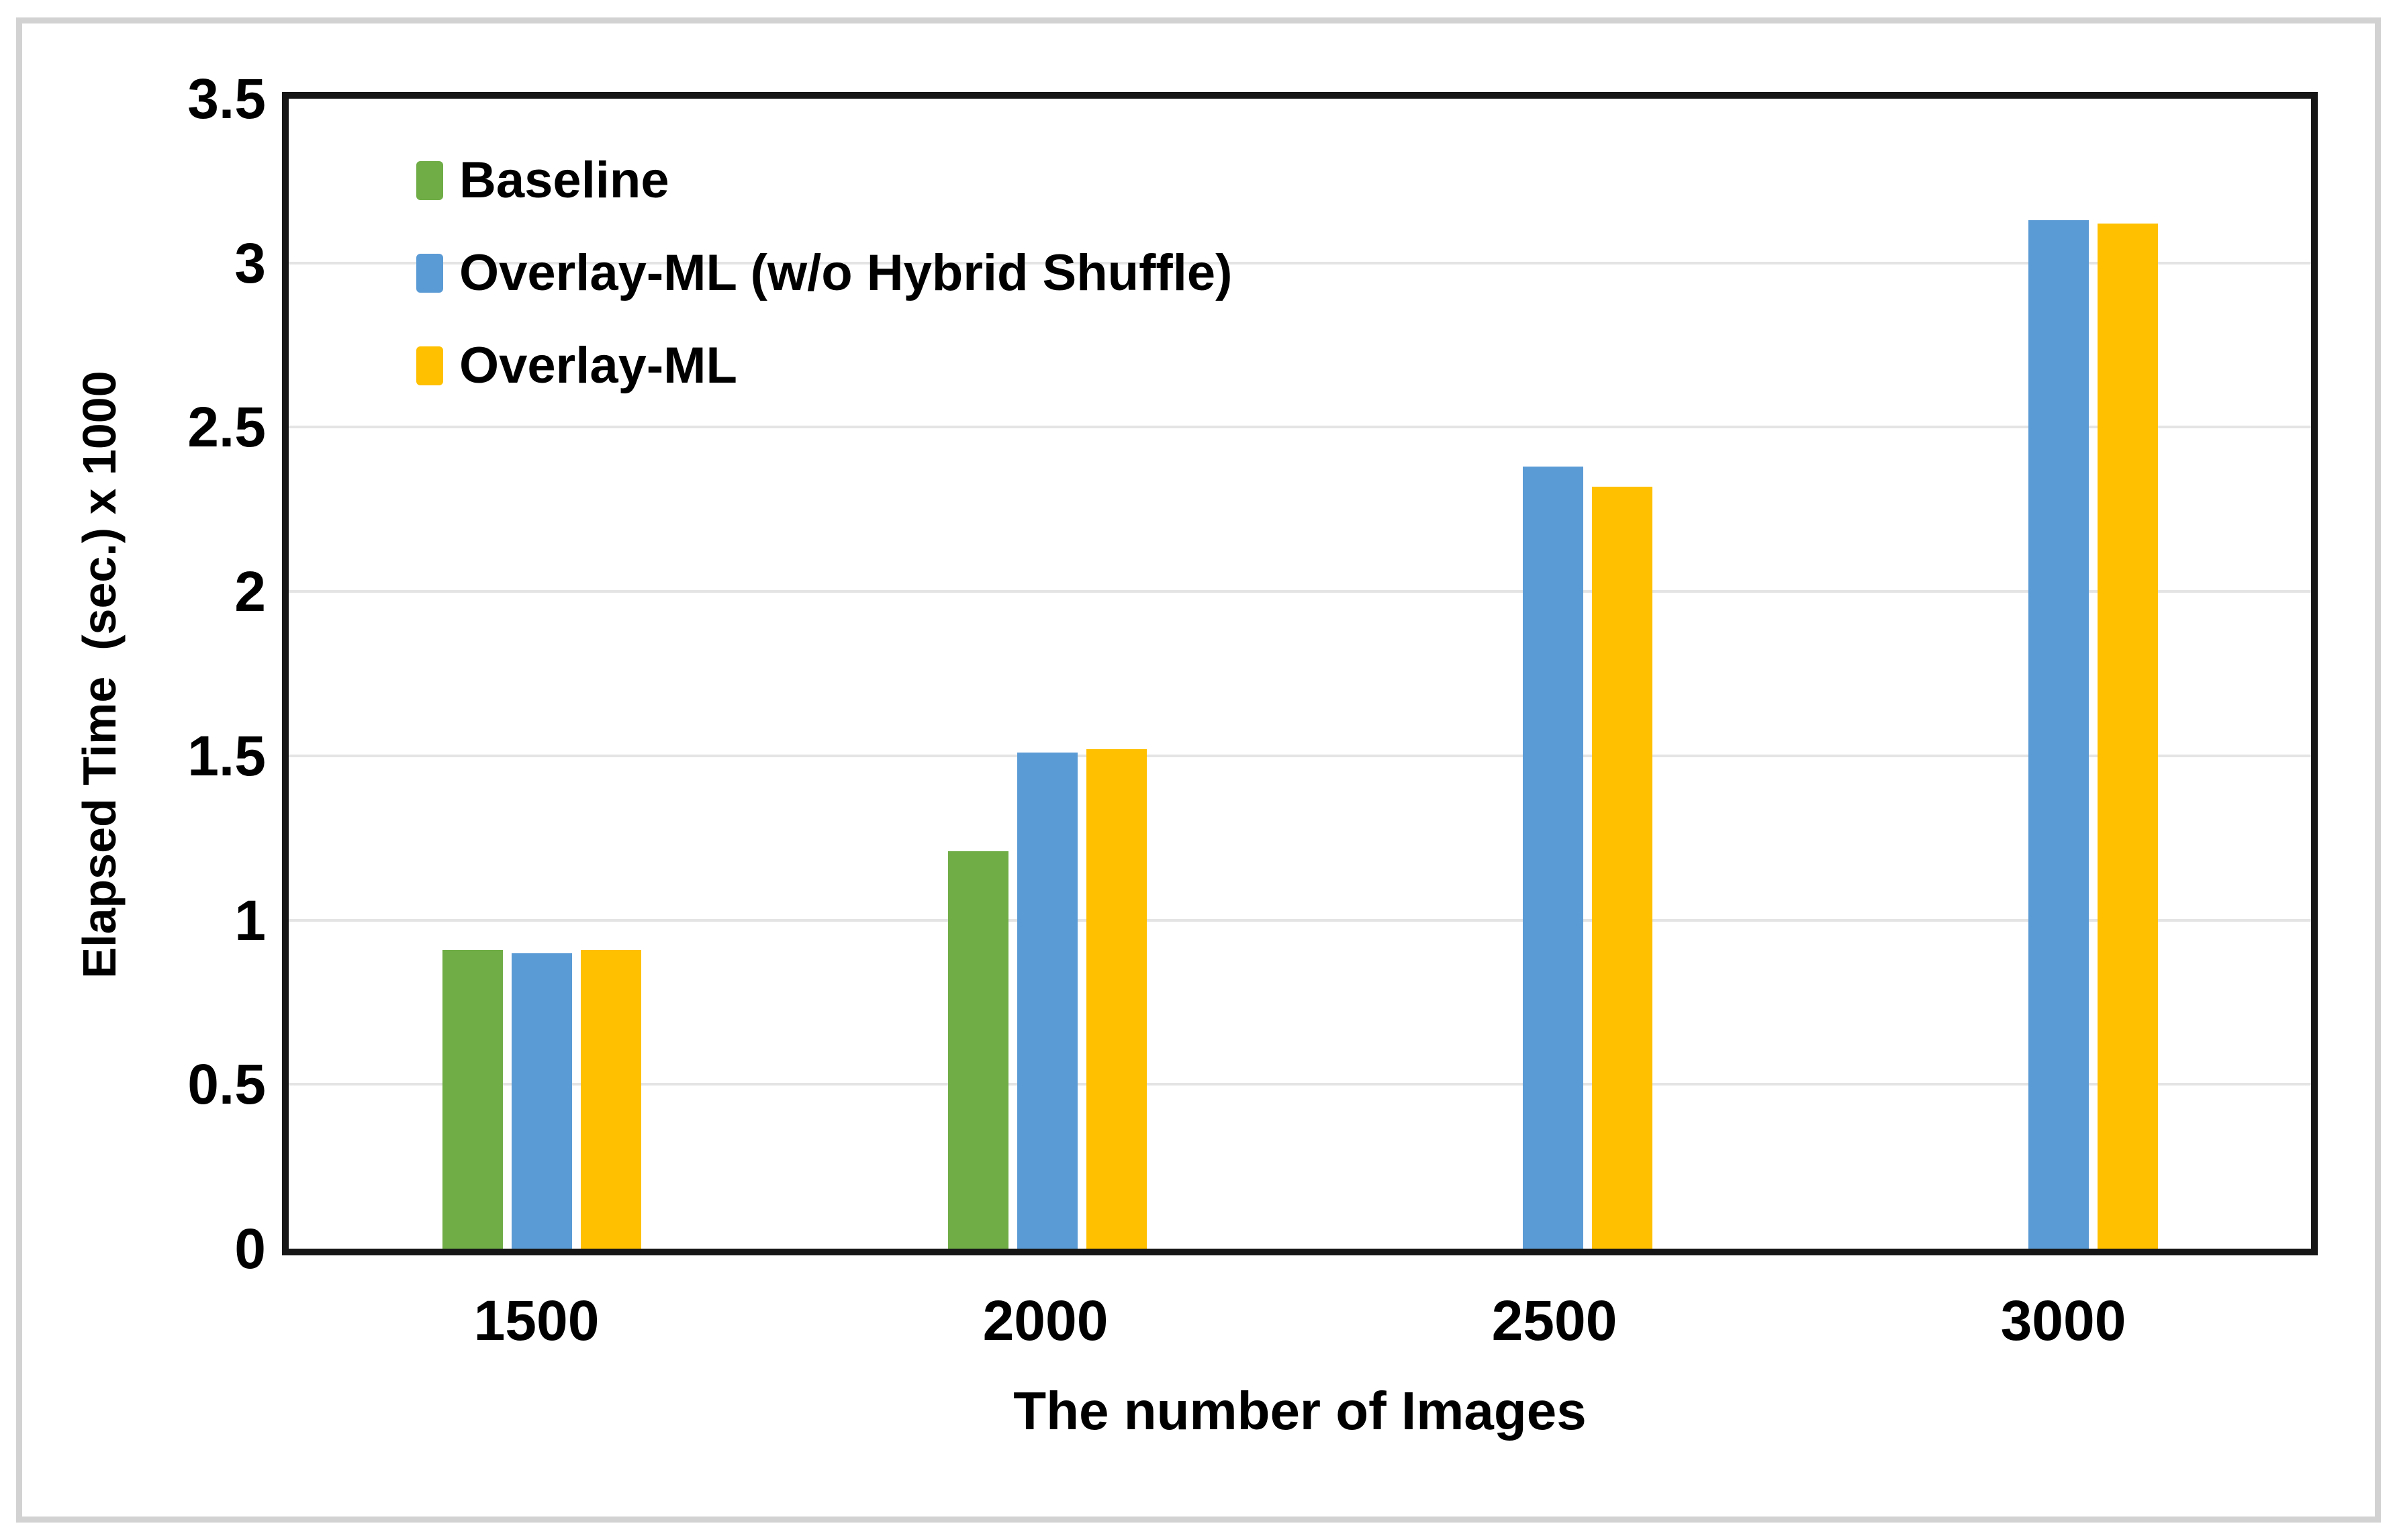  What do you see at coordinates (1116, 999) in the screenshot?
I see `bar-overlay-ml-2000` at bounding box center [1116, 999].